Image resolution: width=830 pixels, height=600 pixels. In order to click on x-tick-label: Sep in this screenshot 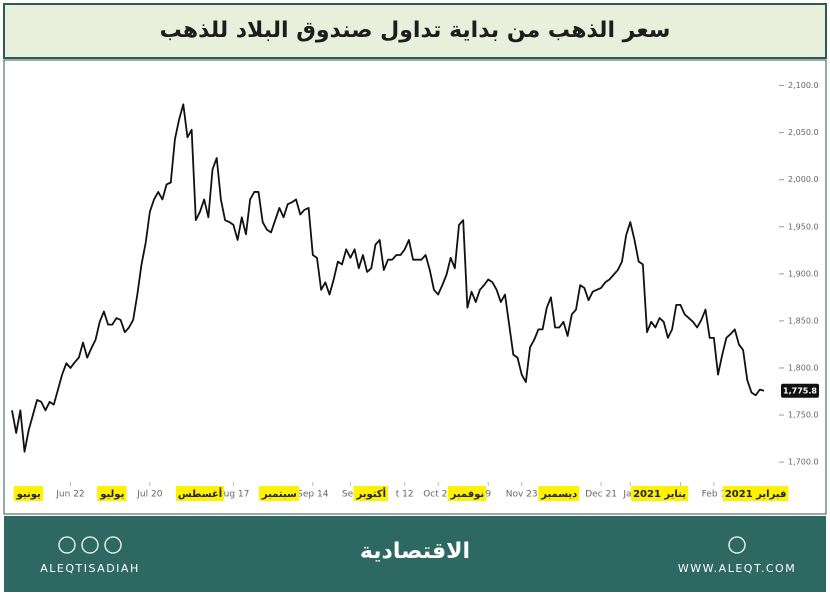, I will do `click(350, 495)`.